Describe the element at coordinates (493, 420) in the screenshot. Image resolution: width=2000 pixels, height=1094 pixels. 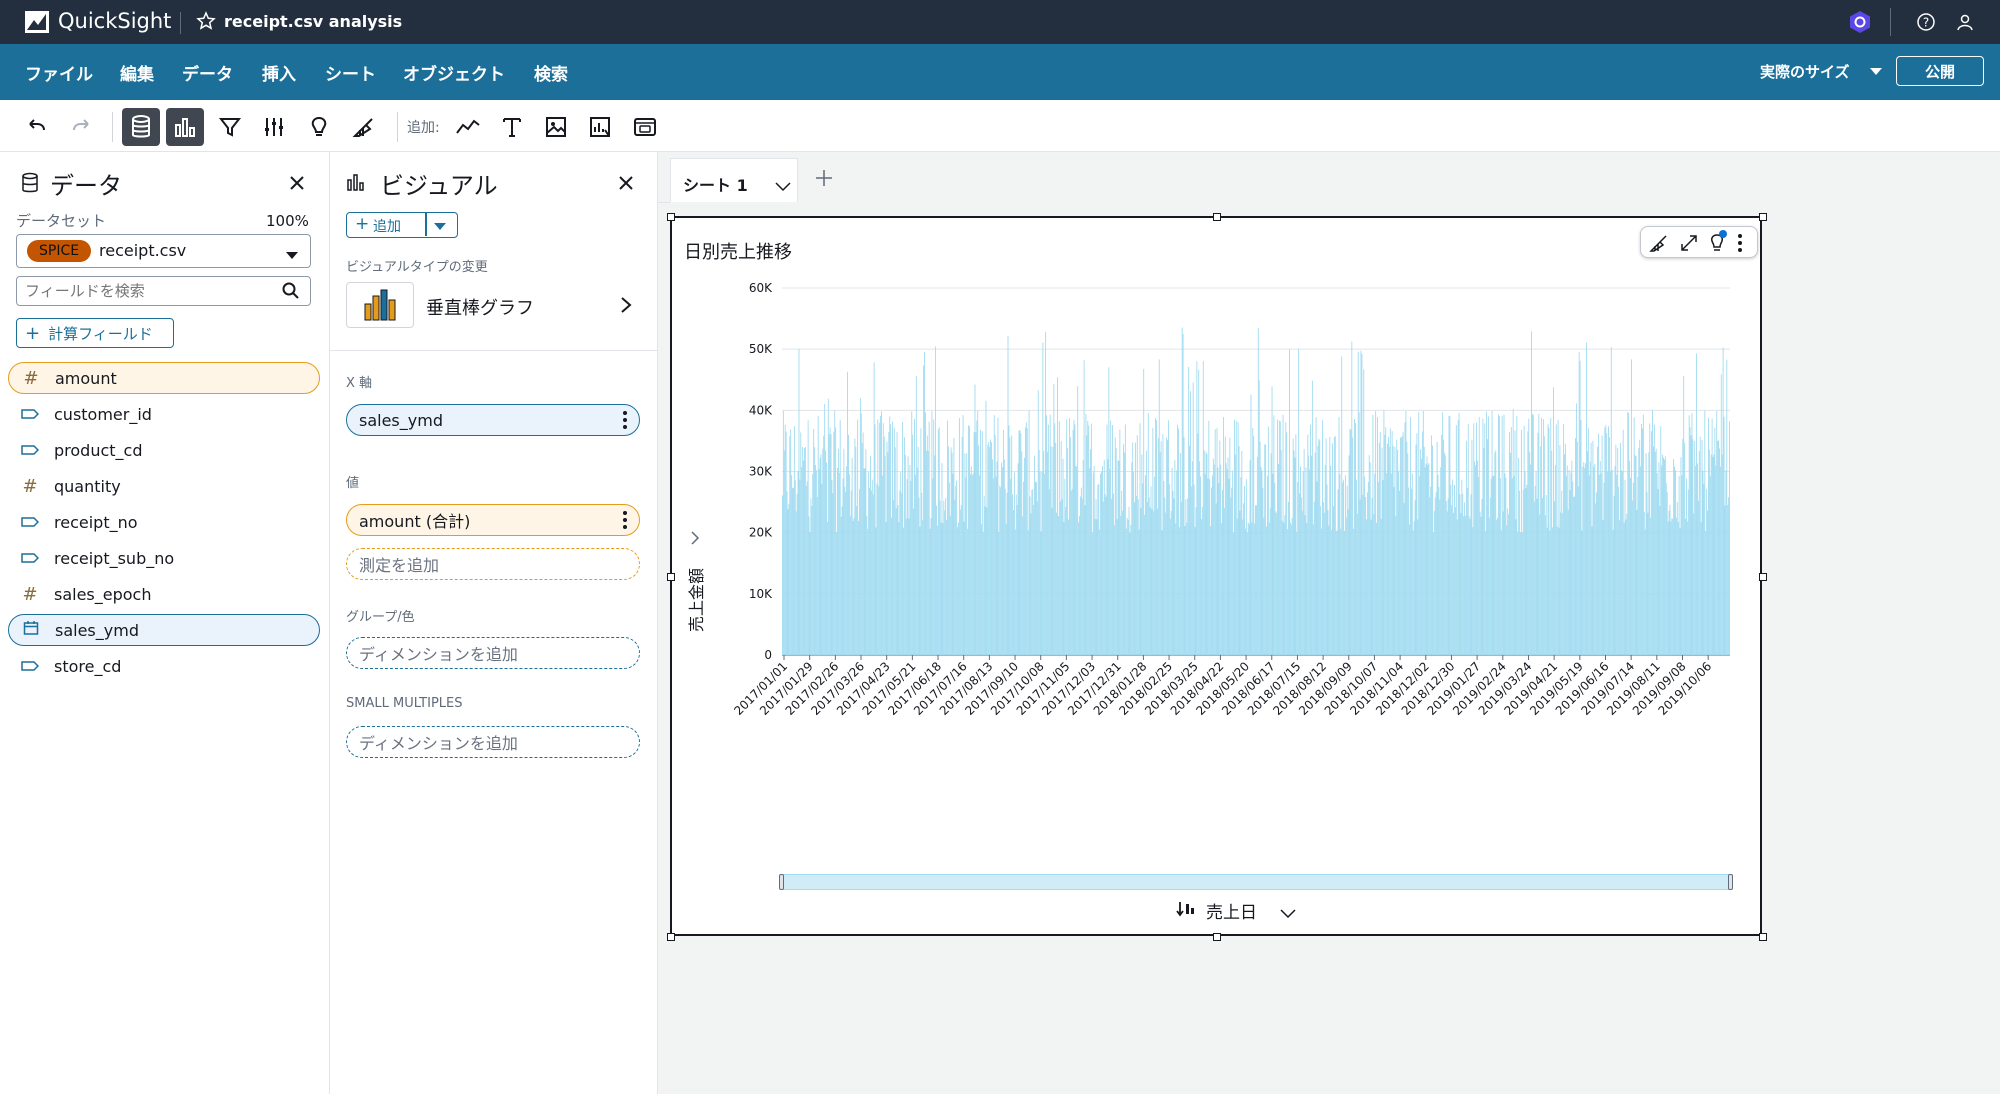
I see `x-axis-field-pill: sales_ymd` at that location.